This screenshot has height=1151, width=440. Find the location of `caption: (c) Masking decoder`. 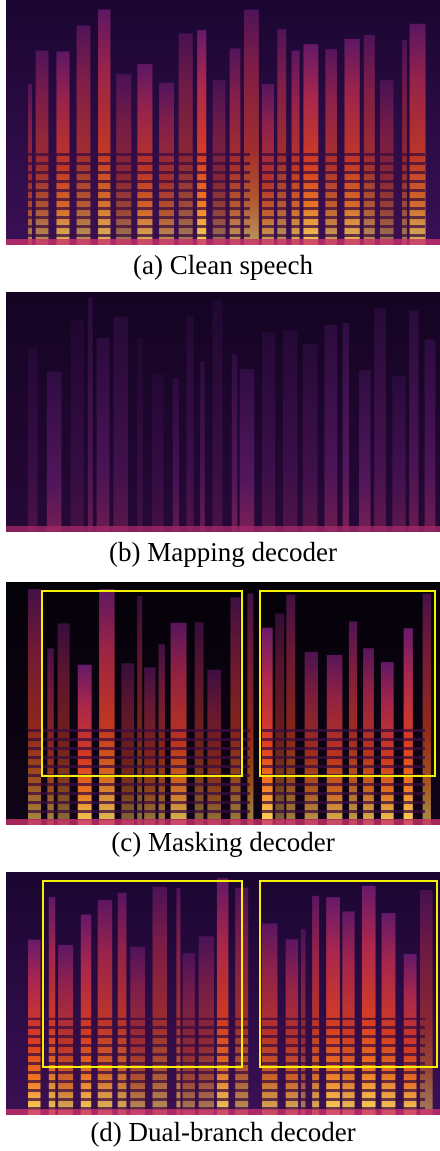

caption: (c) Masking decoder is located at coordinates (222, 842).